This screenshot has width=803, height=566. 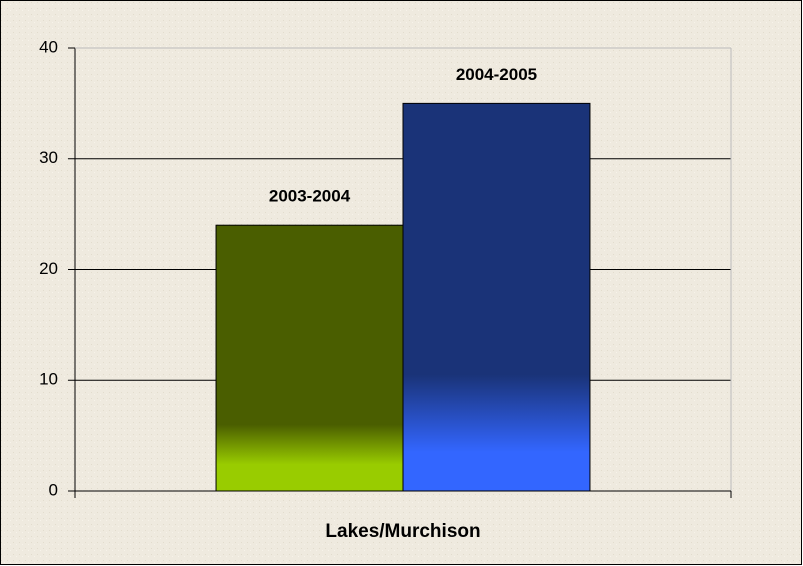 I want to click on y-tick-label: 30, so click(x=48, y=157).